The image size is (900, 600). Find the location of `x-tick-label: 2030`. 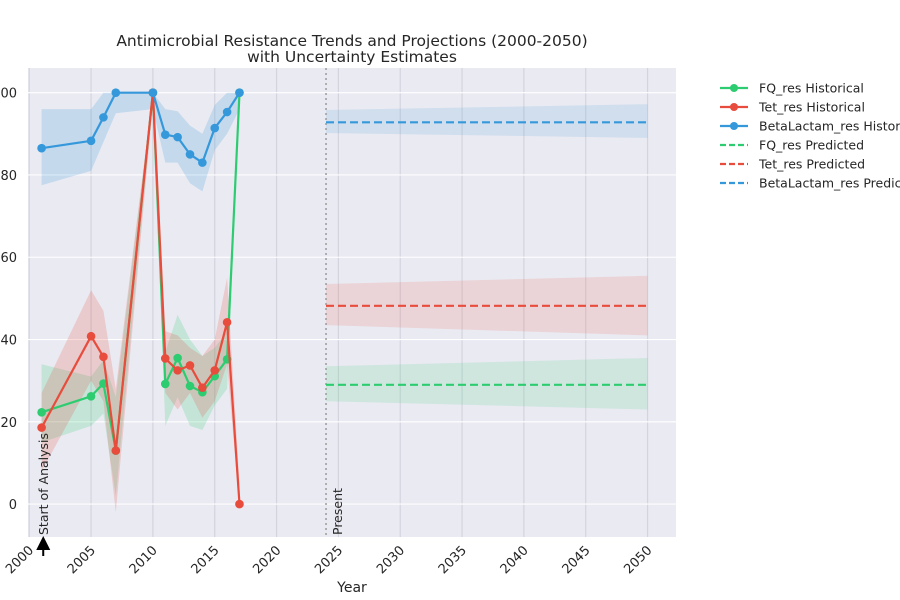

x-tick-label: 2030 is located at coordinates (391, 560).